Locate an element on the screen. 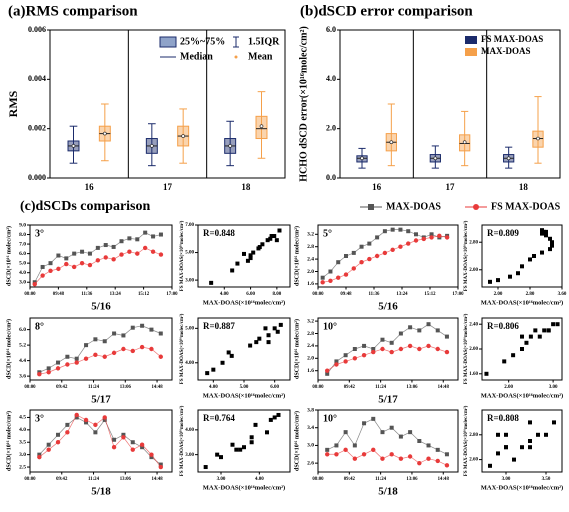  y-tick-label: 4.00 is located at coordinates (189, 363).